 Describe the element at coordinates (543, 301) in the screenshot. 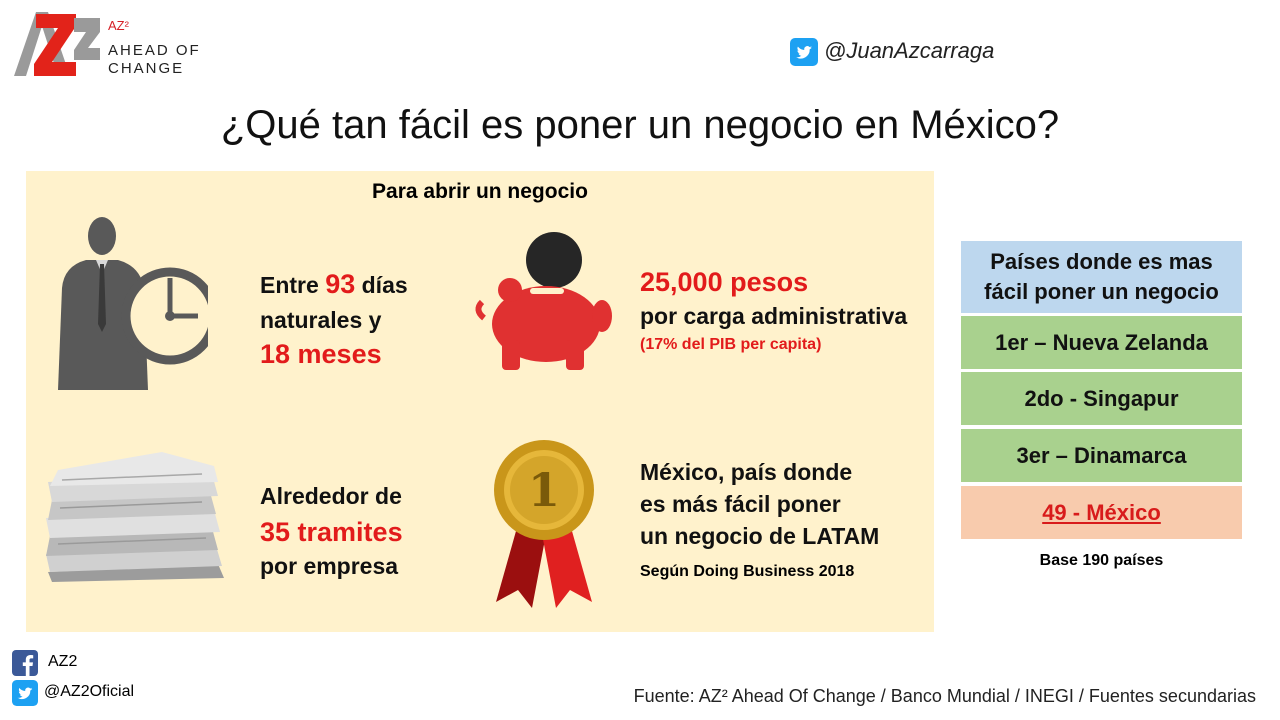

I see `piggy-bank-icon` at that location.